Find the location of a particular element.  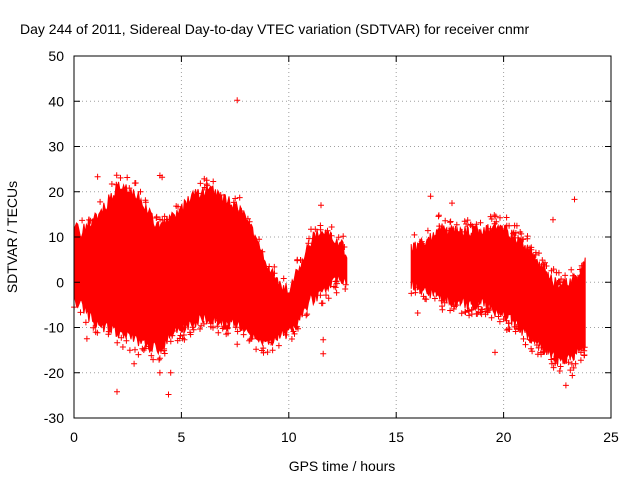

x-tick-label: 20 is located at coordinates (504, 437).